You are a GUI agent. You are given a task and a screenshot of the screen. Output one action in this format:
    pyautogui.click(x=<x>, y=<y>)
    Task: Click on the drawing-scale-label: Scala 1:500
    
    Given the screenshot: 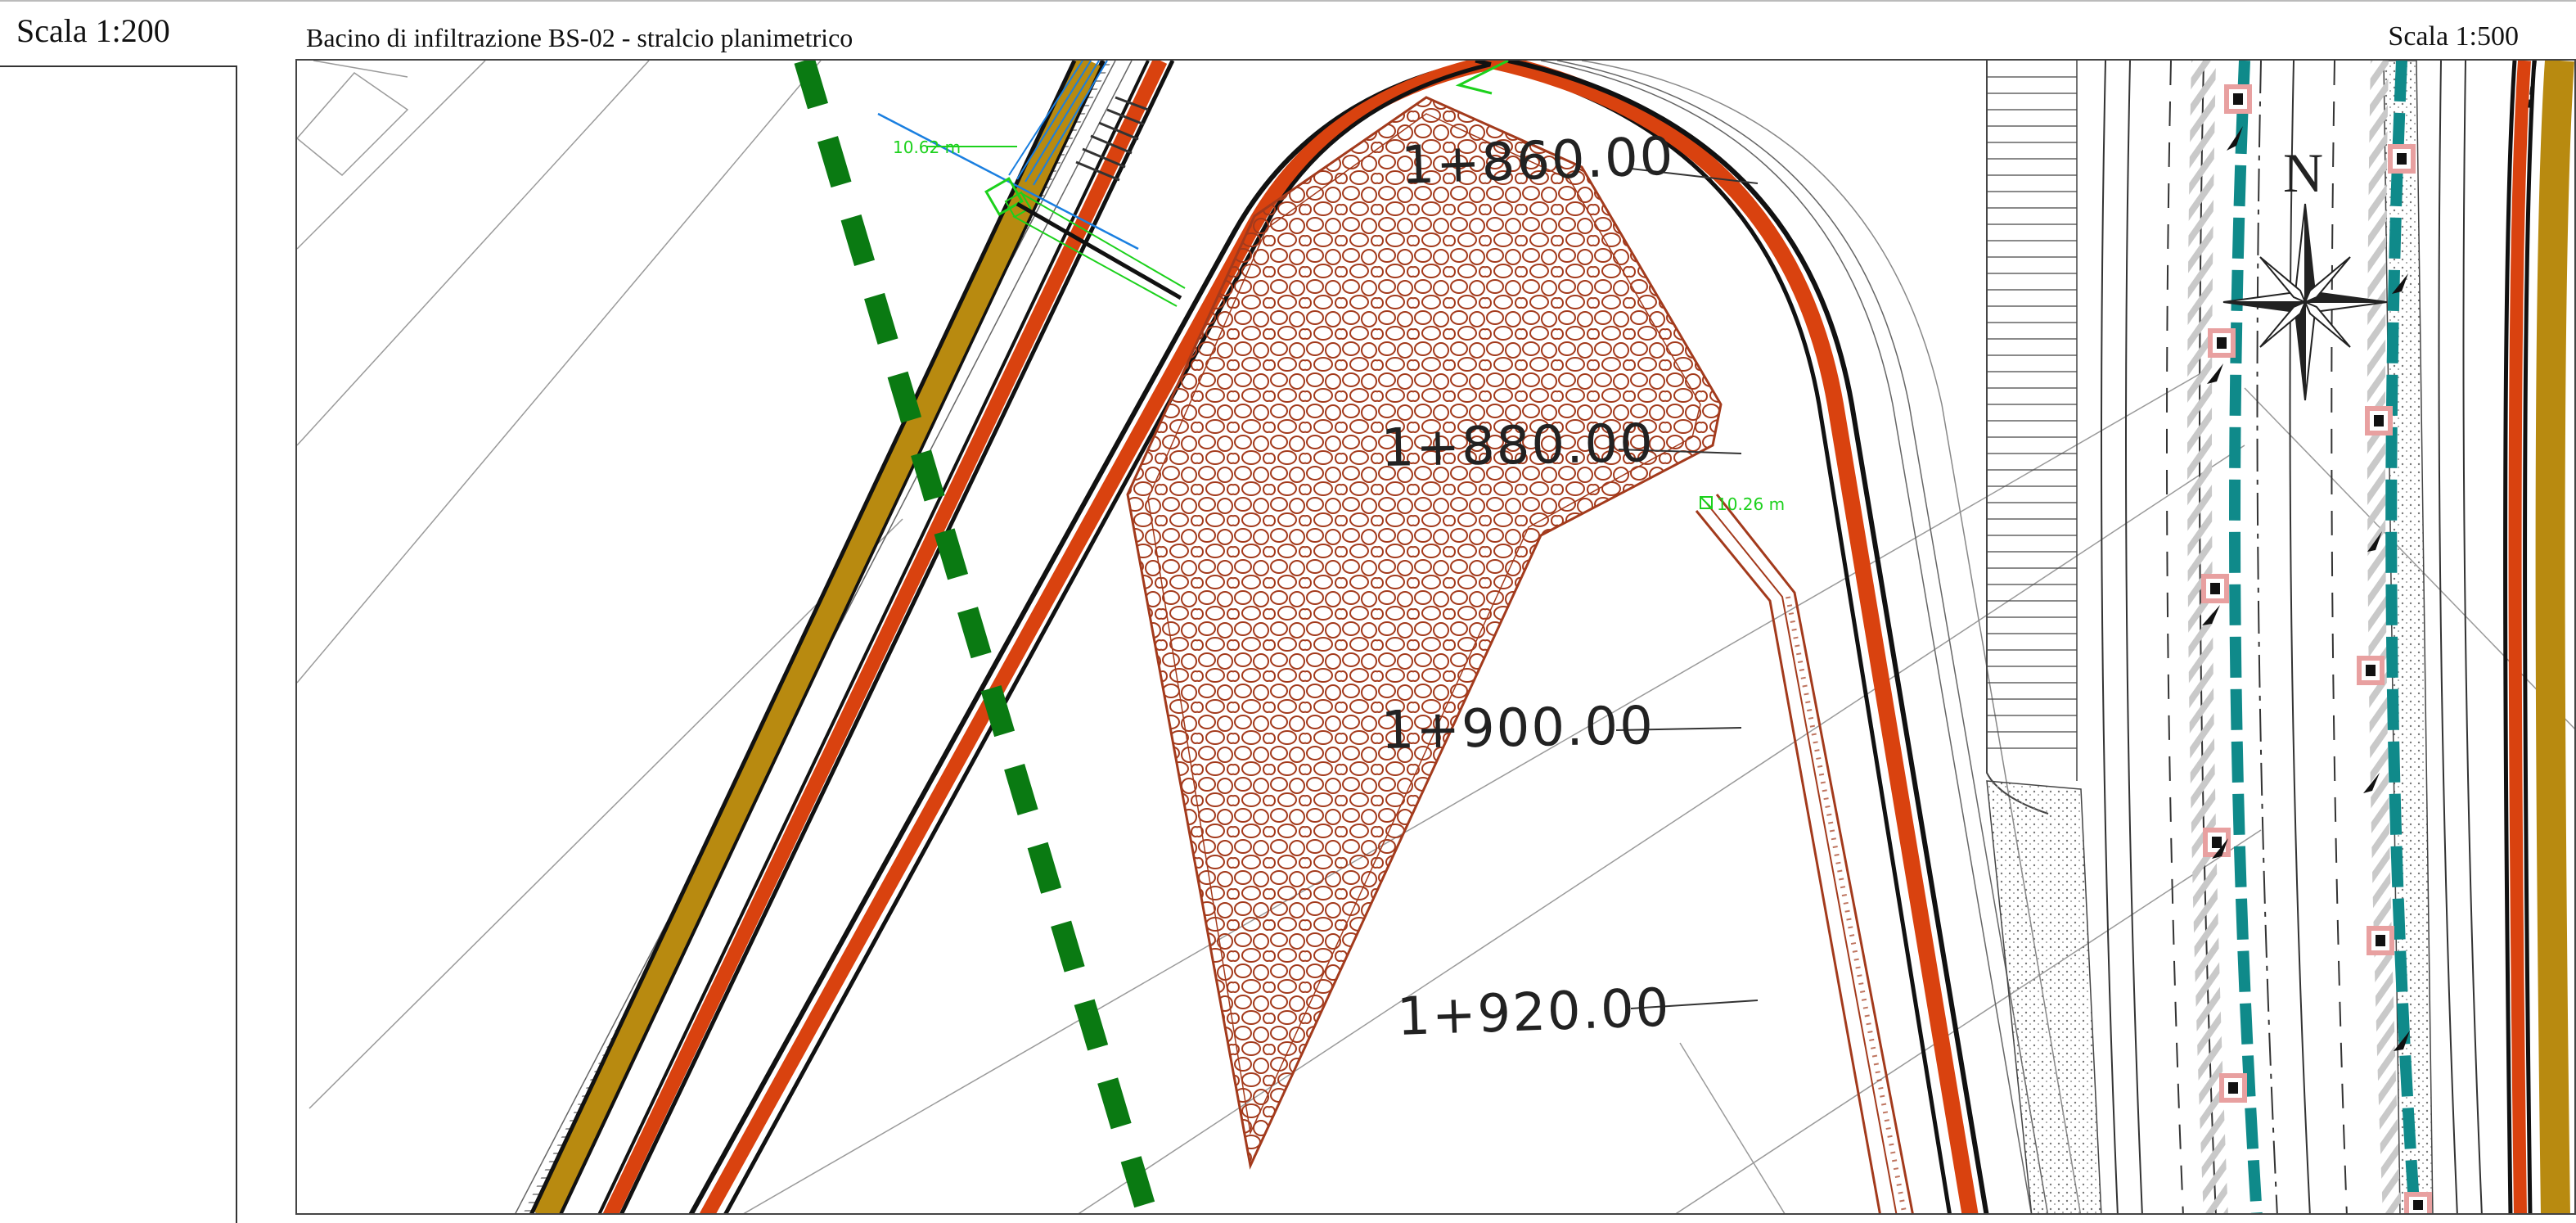 What is the action you would take?
    pyautogui.click(x=2454, y=36)
    